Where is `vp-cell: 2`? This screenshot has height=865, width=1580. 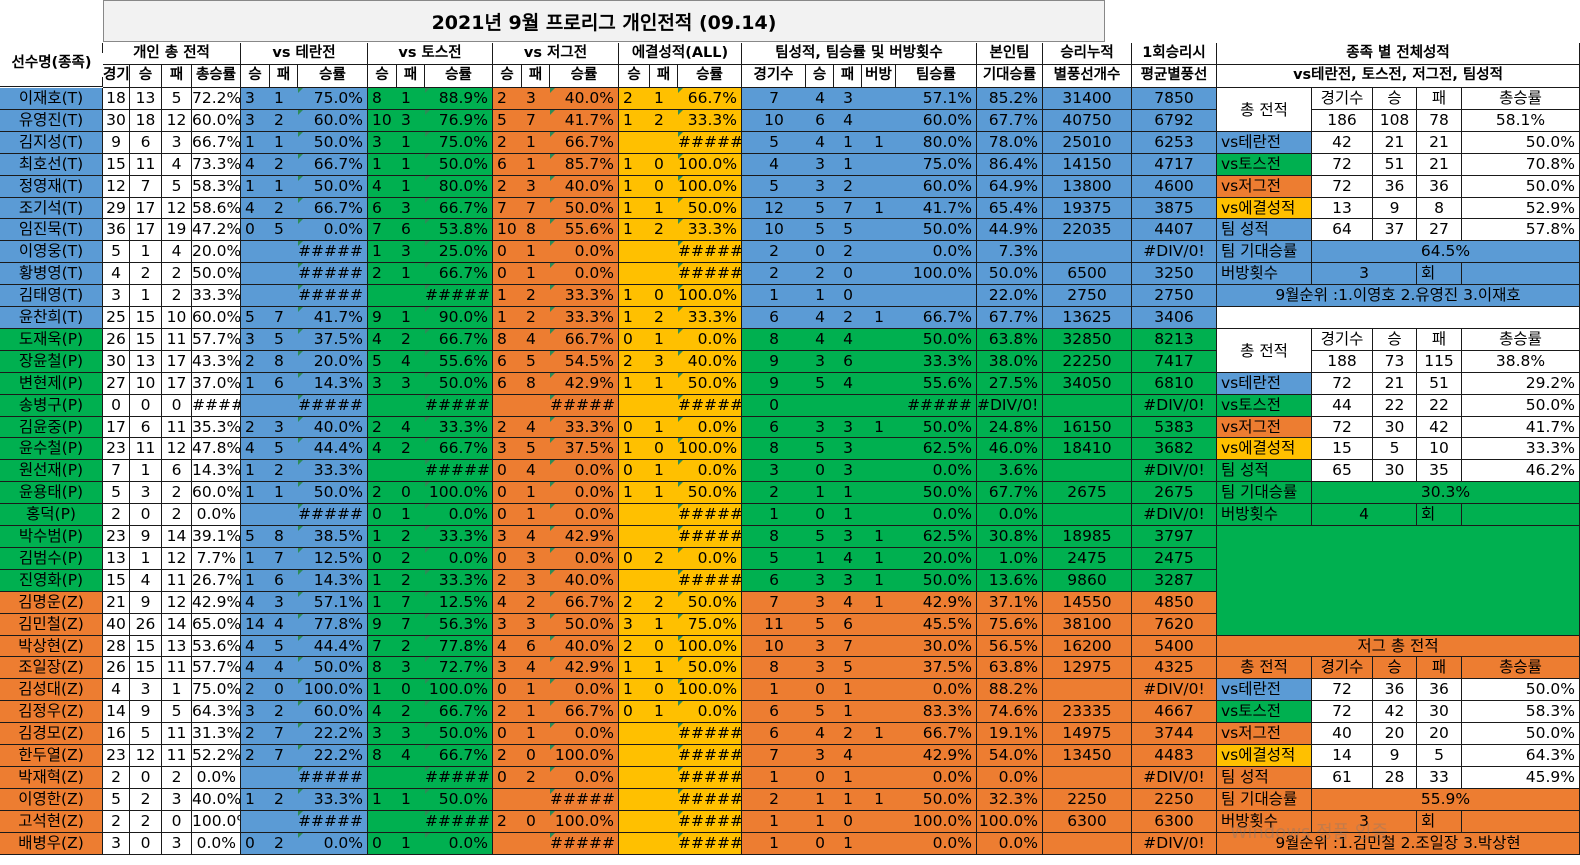 vp-cell: 2 is located at coordinates (382, 493).